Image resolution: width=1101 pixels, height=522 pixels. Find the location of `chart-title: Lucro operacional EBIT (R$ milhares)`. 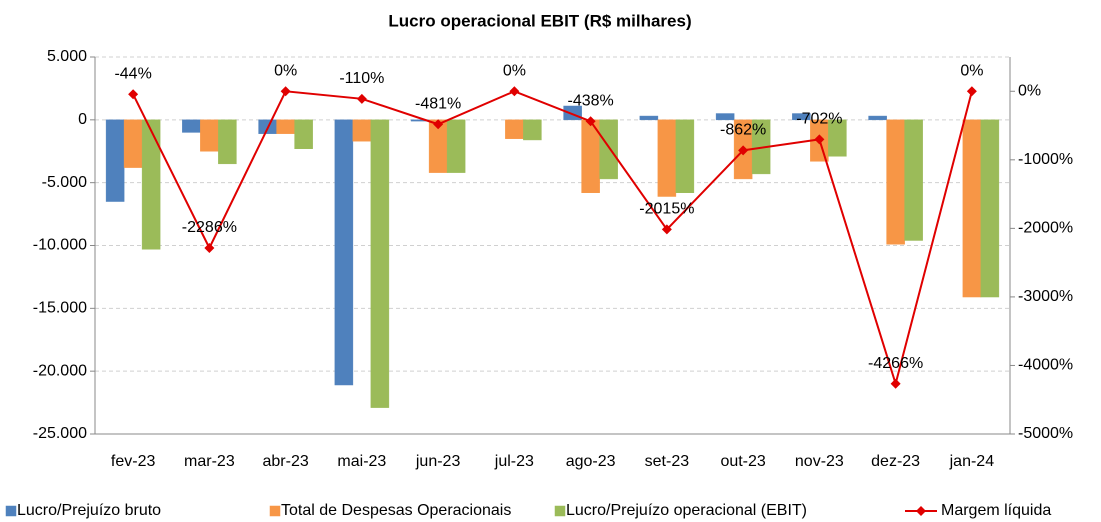

chart-title: Lucro operacional EBIT (R$ milhares) is located at coordinates (539, 20).